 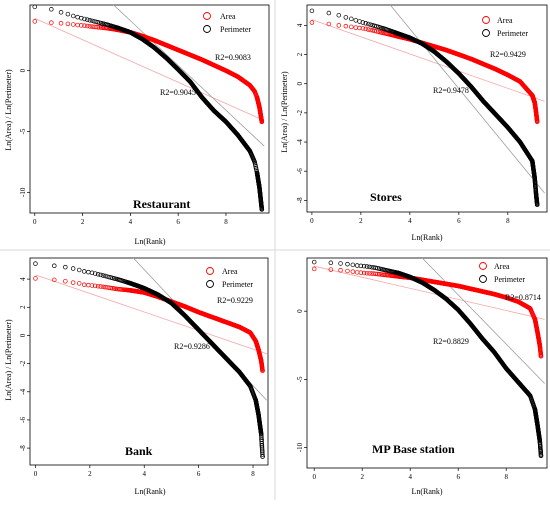 I want to click on r2-annotation-perimeter: R2=0.9478, so click(x=451, y=90).